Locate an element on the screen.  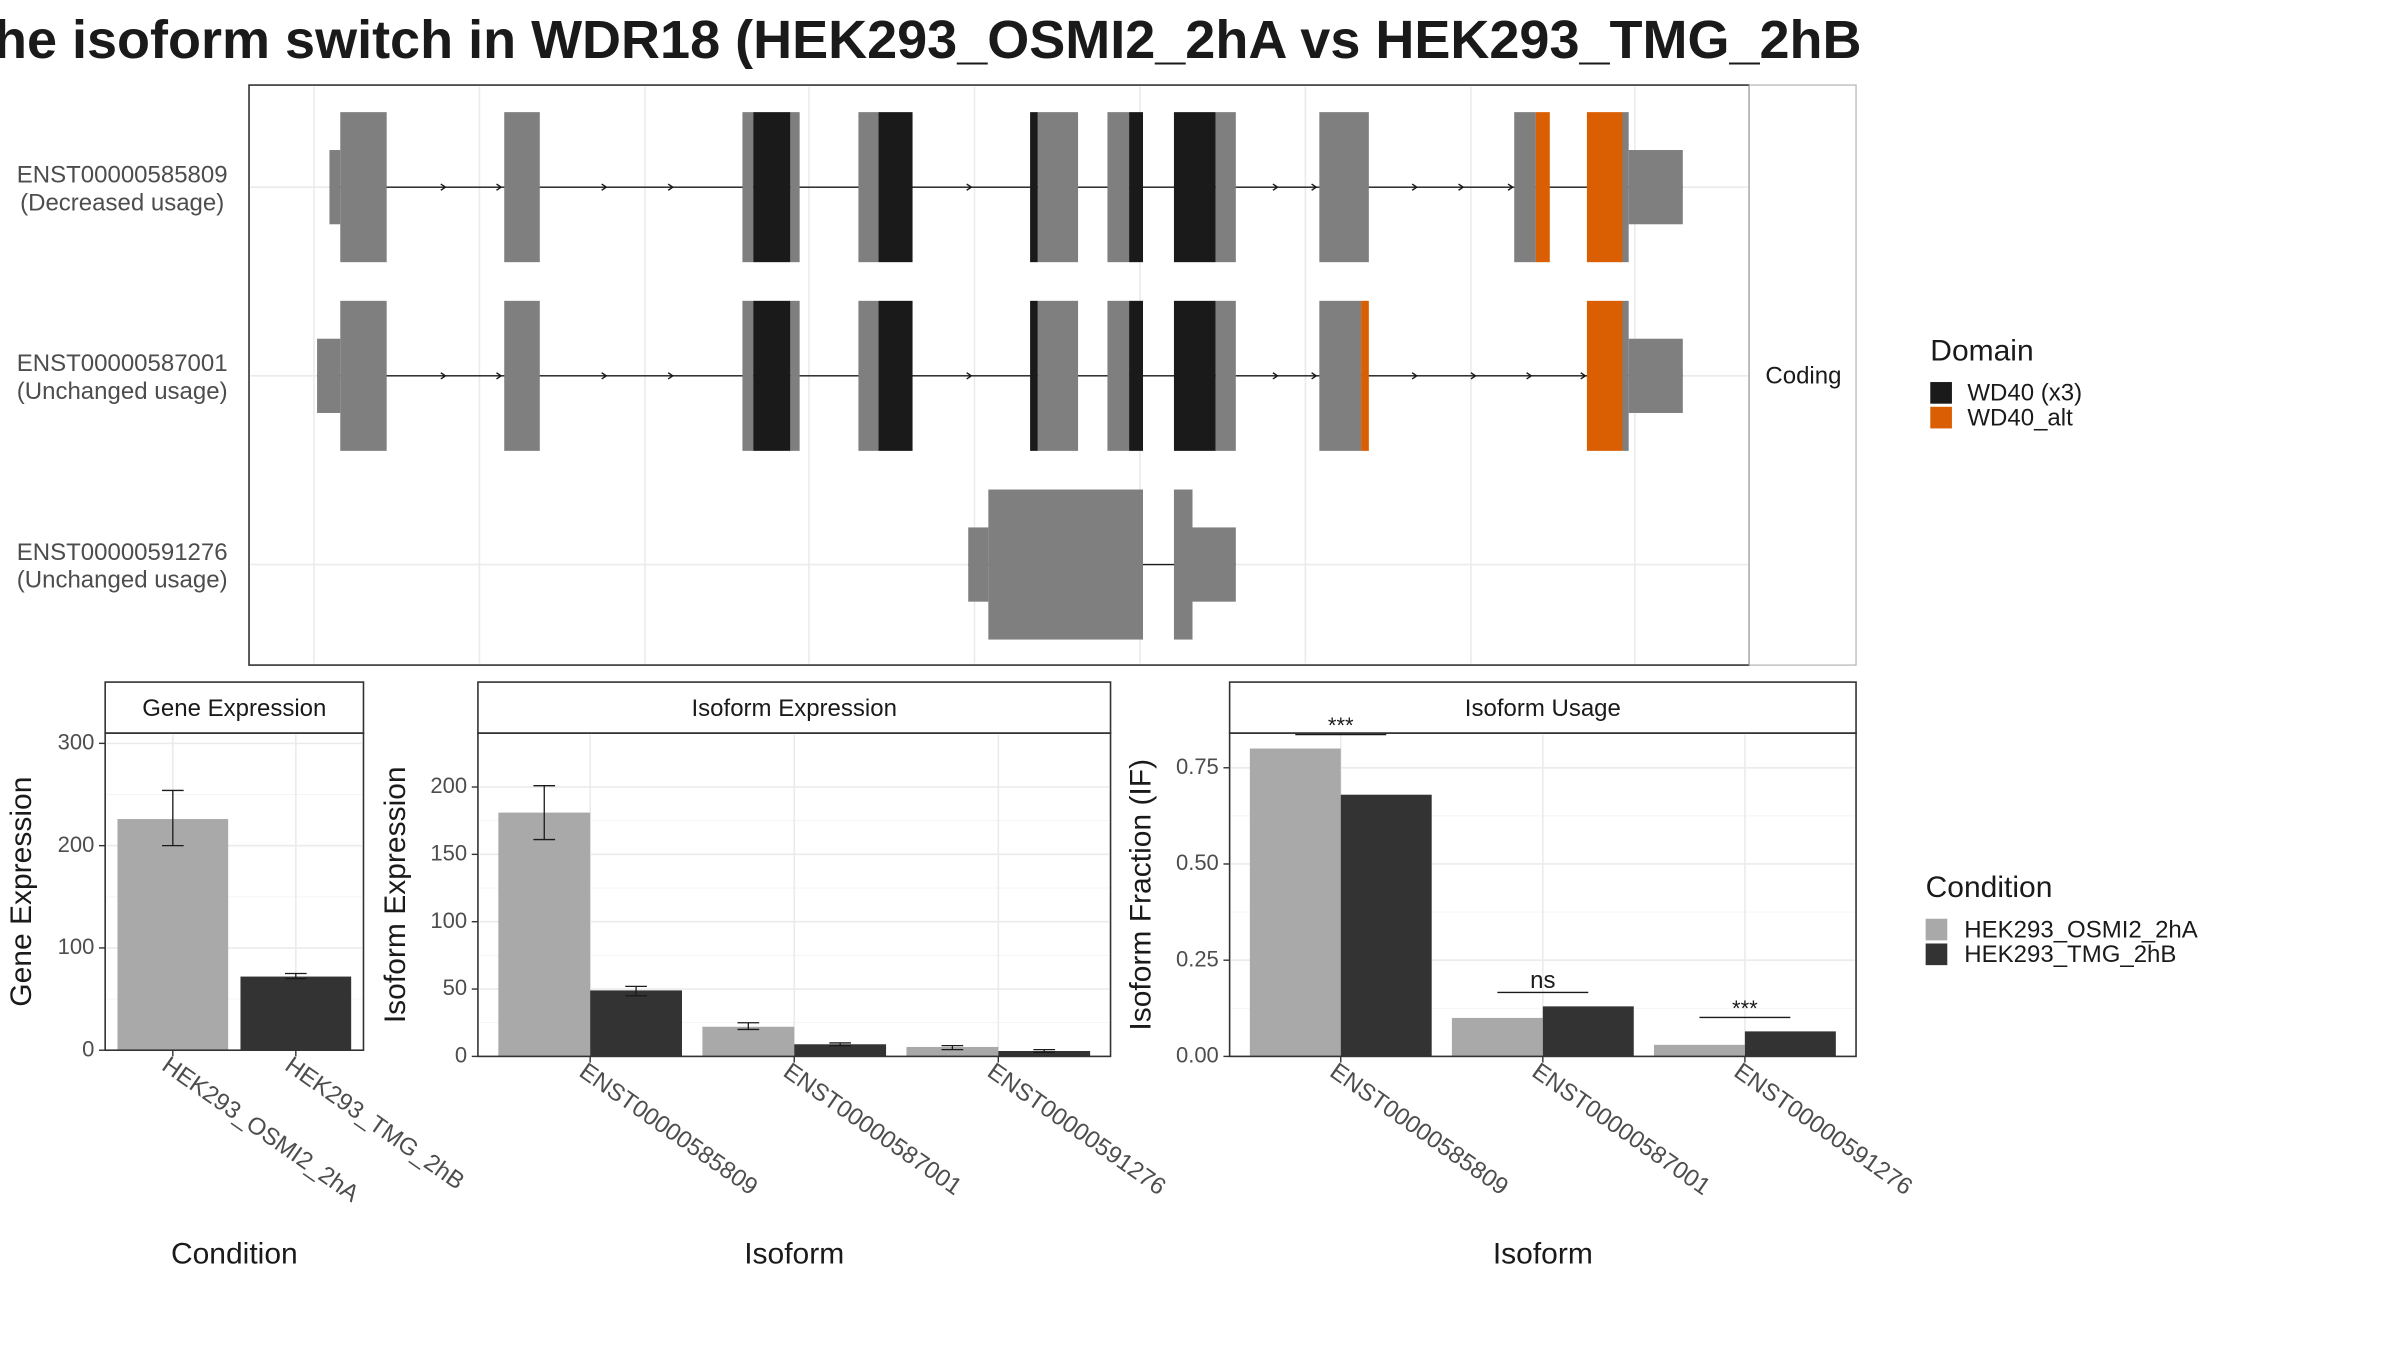
panel-title: Isoform Usage is located at coordinates (1543, 708).